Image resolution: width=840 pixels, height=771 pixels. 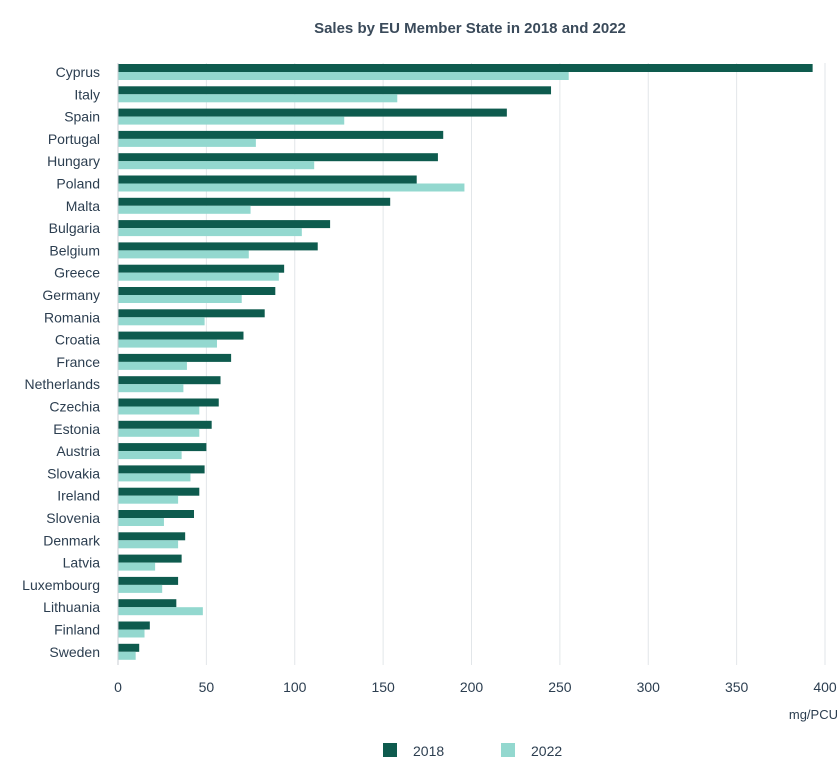 What do you see at coordinates (267, 179) in the screenshot?
I see `bar-2018-poland` at bounding box center [267, 179].